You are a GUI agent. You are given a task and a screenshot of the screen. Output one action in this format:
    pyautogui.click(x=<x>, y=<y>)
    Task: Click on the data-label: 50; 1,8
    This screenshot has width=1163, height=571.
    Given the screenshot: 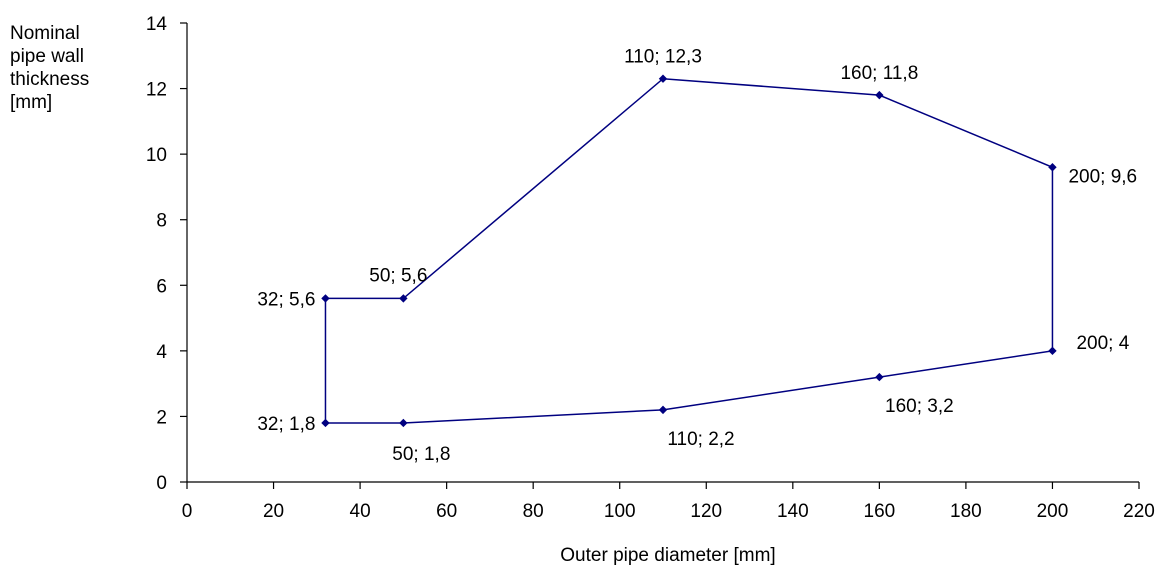 What is the action you would take?
    pyautogui.click(x=421, y=454)
    